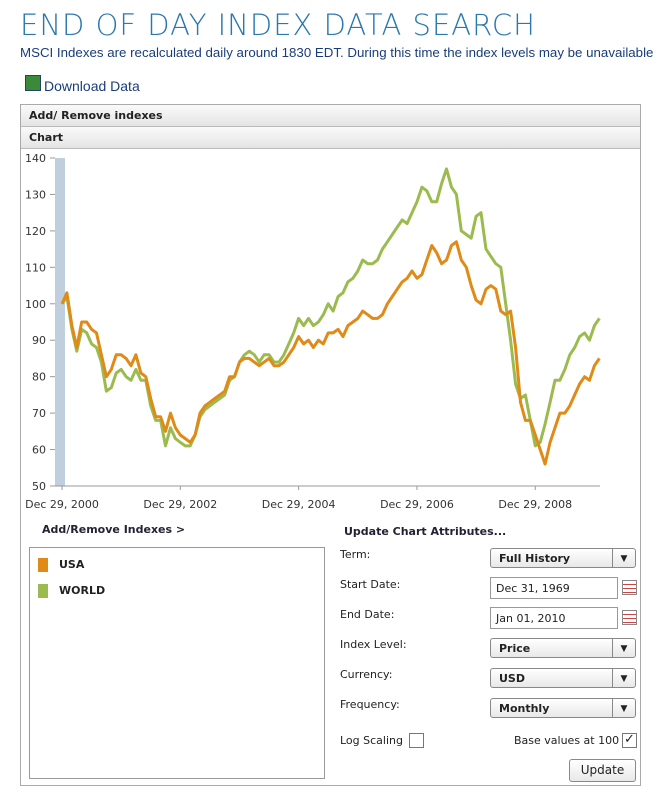 The image size is (664, 800). I want to click on date-input: Dec 31, 1969, so click(554, 588).